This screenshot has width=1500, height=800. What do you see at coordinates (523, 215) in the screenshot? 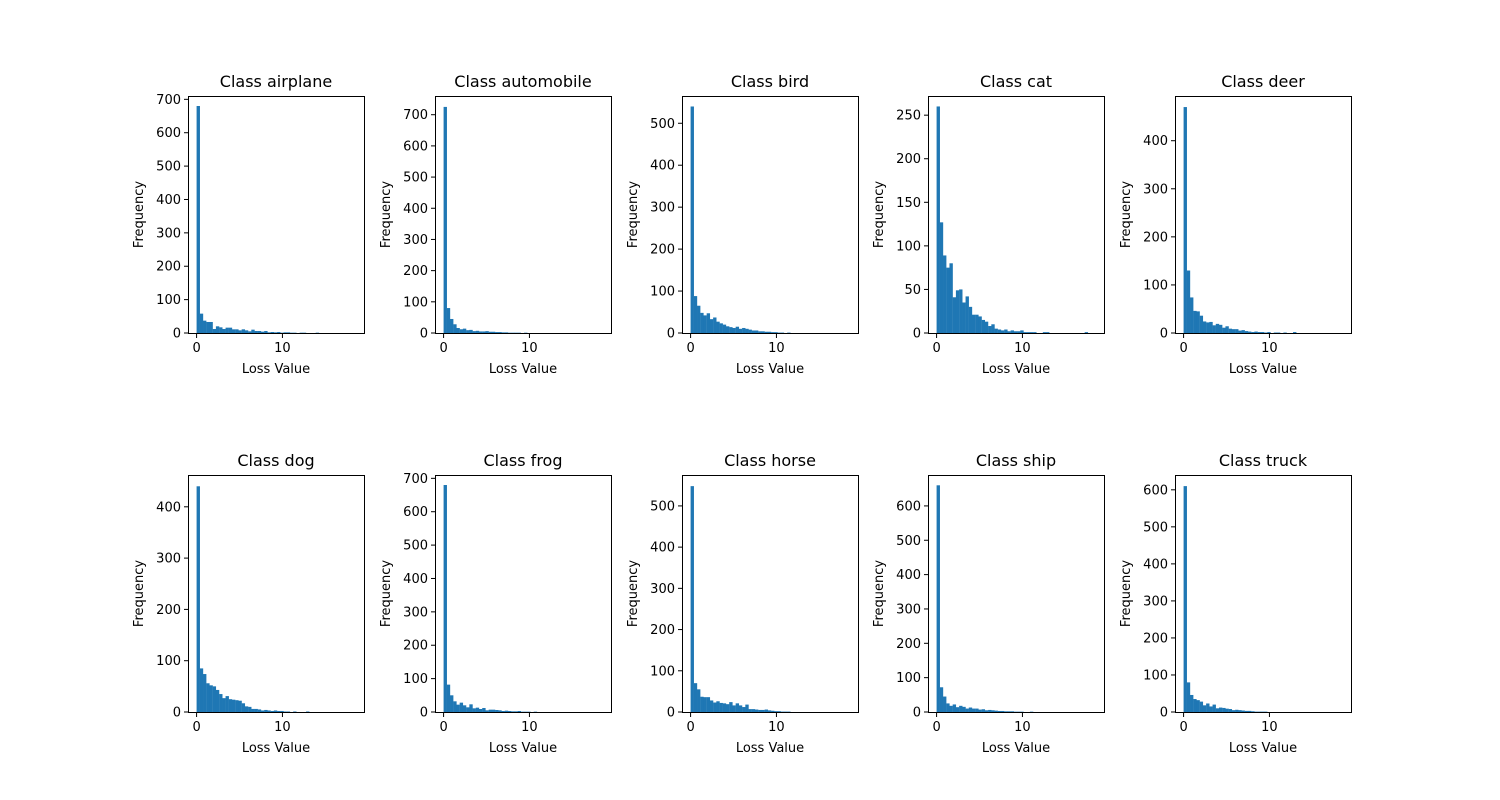
I see `axes-frame` at bounding box center [523, 215].